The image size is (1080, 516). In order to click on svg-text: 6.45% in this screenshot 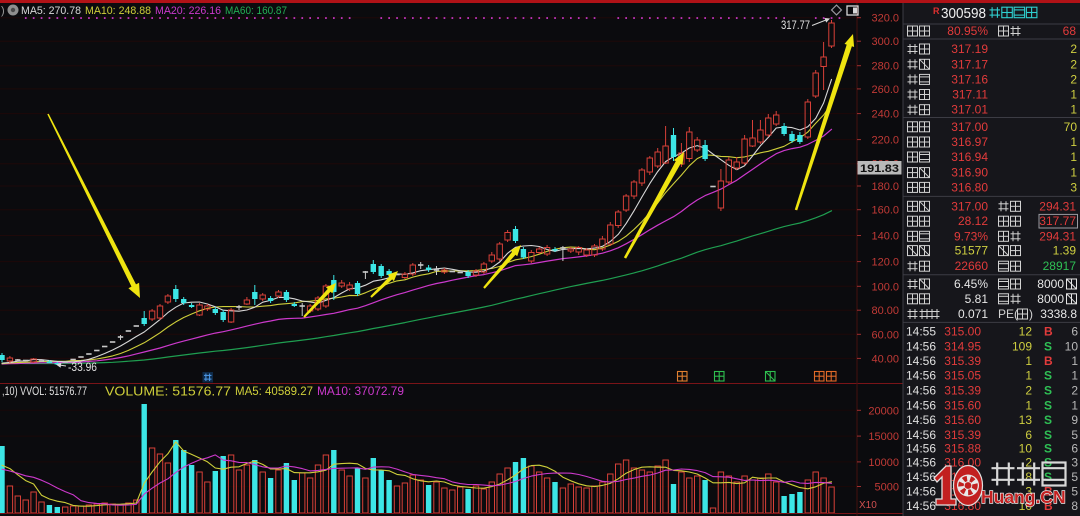, I will do `click(971, 284)`.